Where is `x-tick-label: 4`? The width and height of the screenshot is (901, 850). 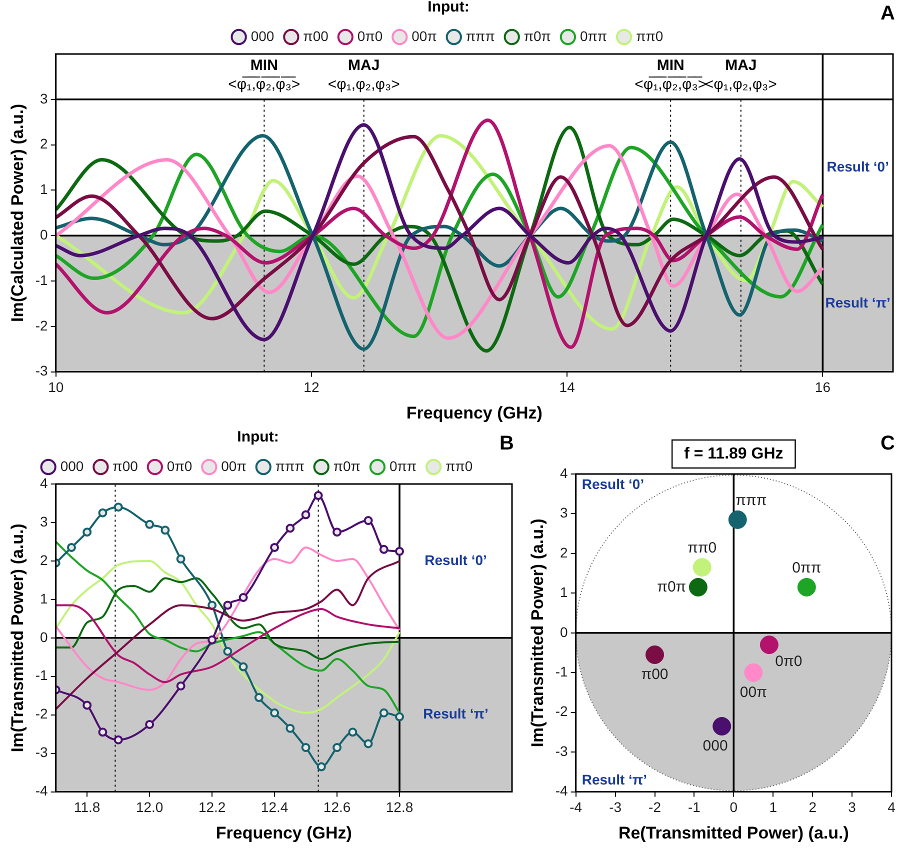 x-tick-label: 4 is located at coordinates (892, 807).